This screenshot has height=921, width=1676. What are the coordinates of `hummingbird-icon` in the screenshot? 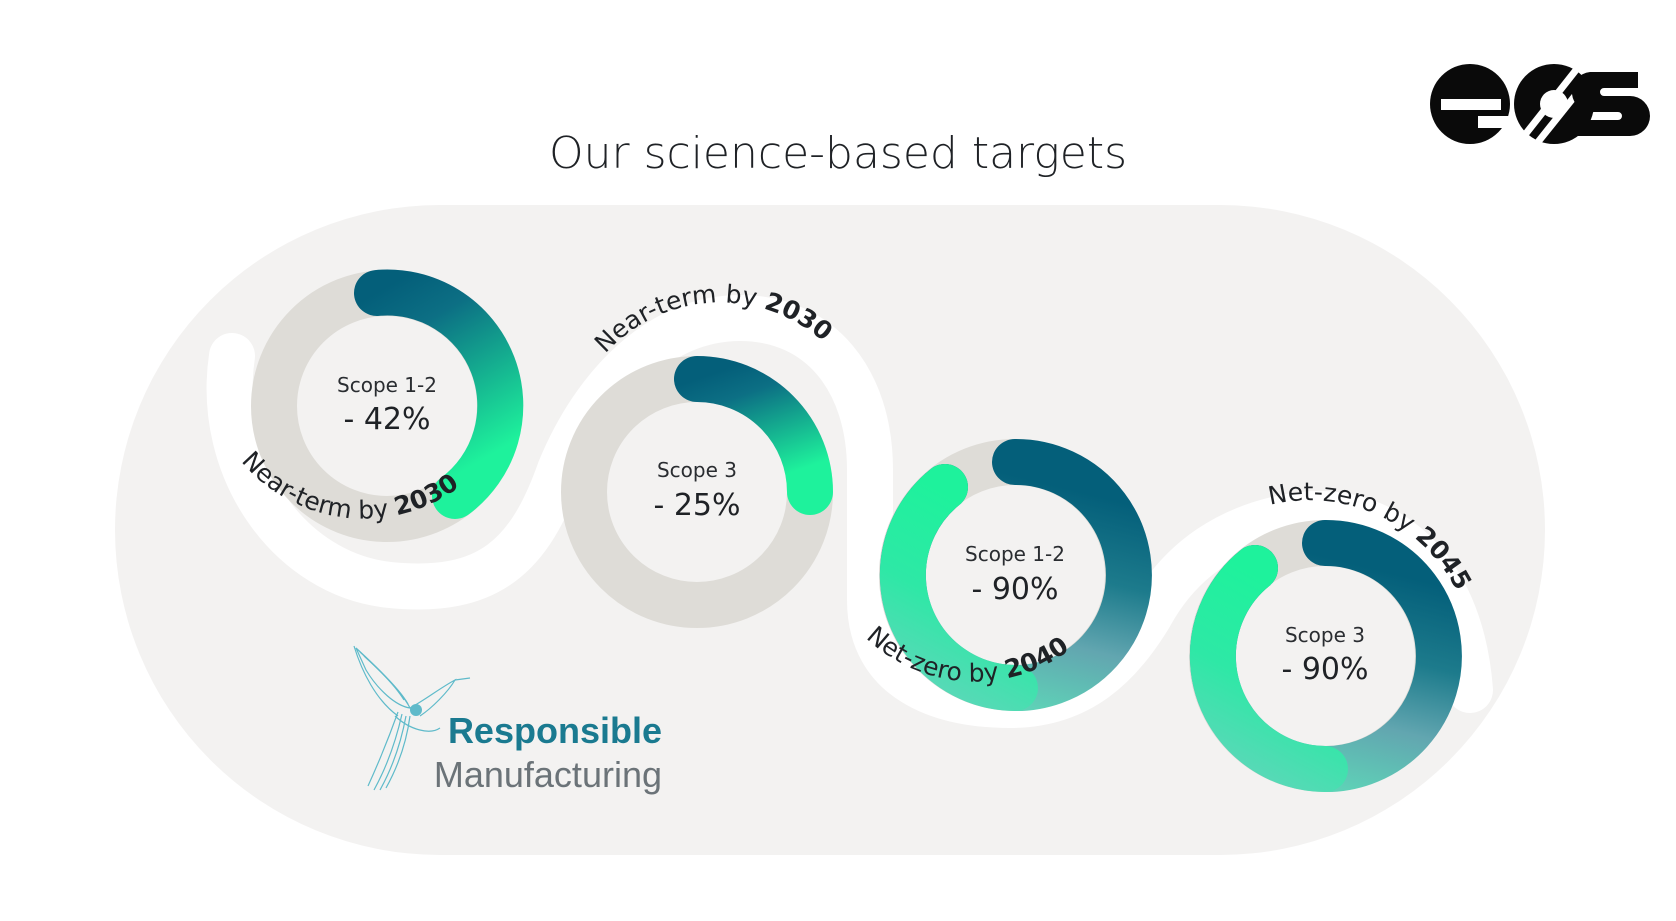 It's located at (412, 718).